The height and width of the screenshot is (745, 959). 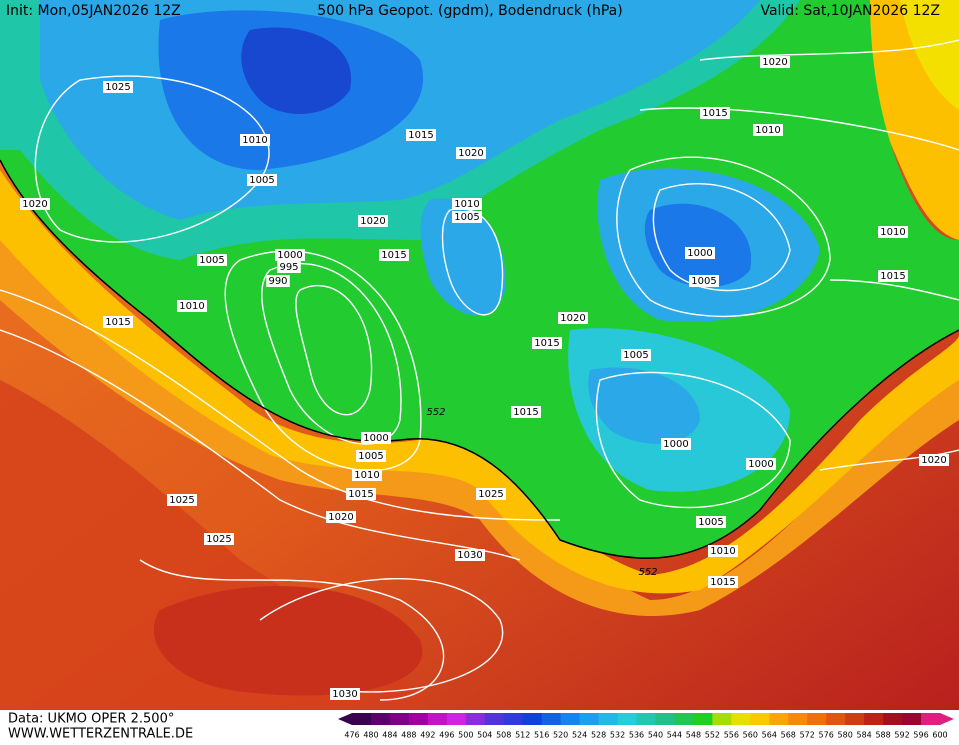 What do you see at coordinates (674, 735) in the screenshot?
I see `colorbar-label: 544` at bounding box center [674, 735].